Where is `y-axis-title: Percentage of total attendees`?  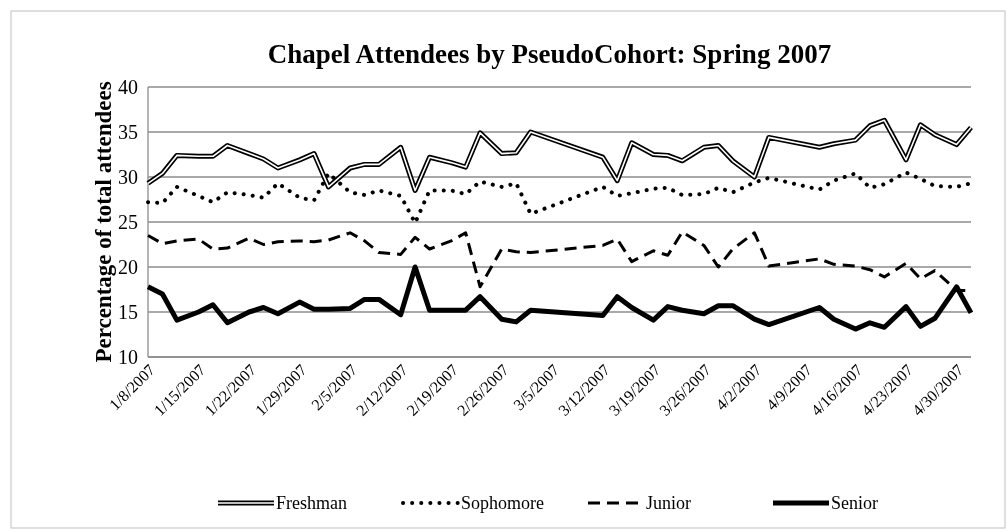
y-axis-title: Percentage of total attendees is located at coordinates (103, 222).